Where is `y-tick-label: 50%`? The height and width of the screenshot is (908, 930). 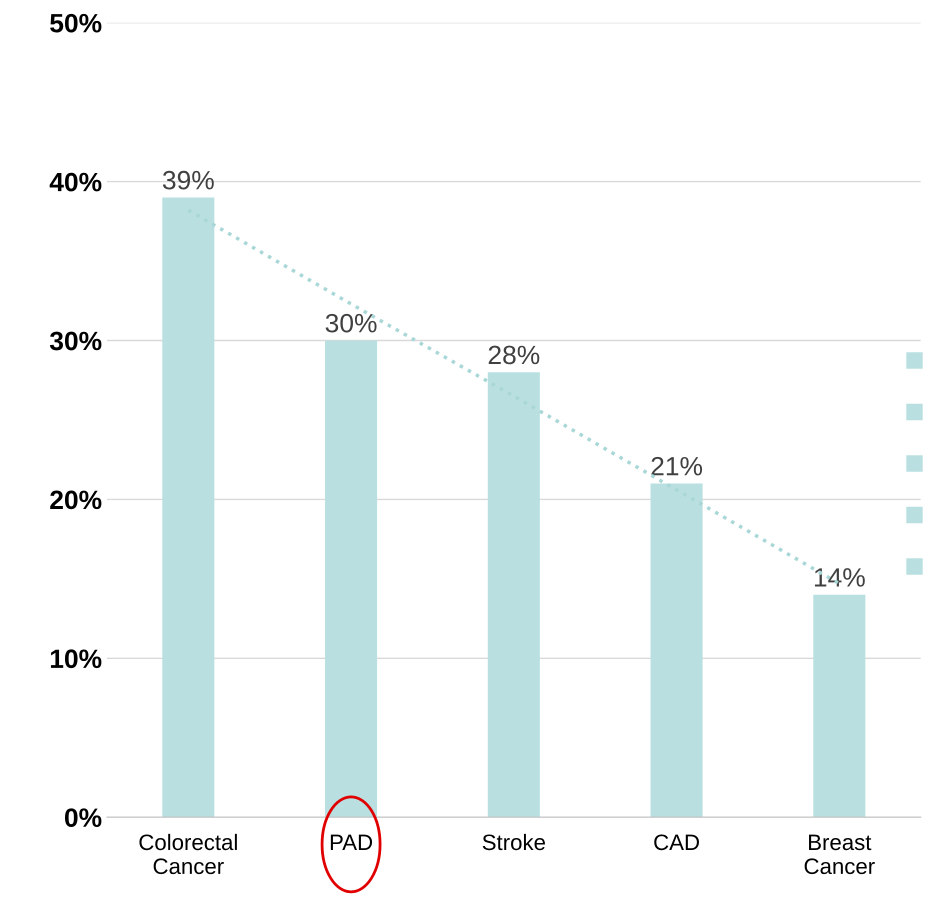 y-tick-label: 50% is located at coordinates (76, 23).